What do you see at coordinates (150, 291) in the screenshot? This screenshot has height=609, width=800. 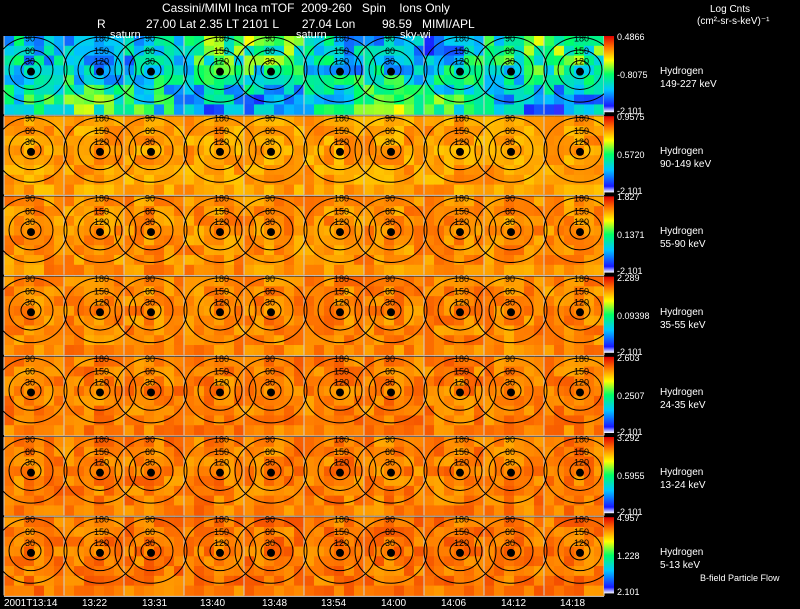 I see `contour-label: 60` at bounding box center [150, 291].